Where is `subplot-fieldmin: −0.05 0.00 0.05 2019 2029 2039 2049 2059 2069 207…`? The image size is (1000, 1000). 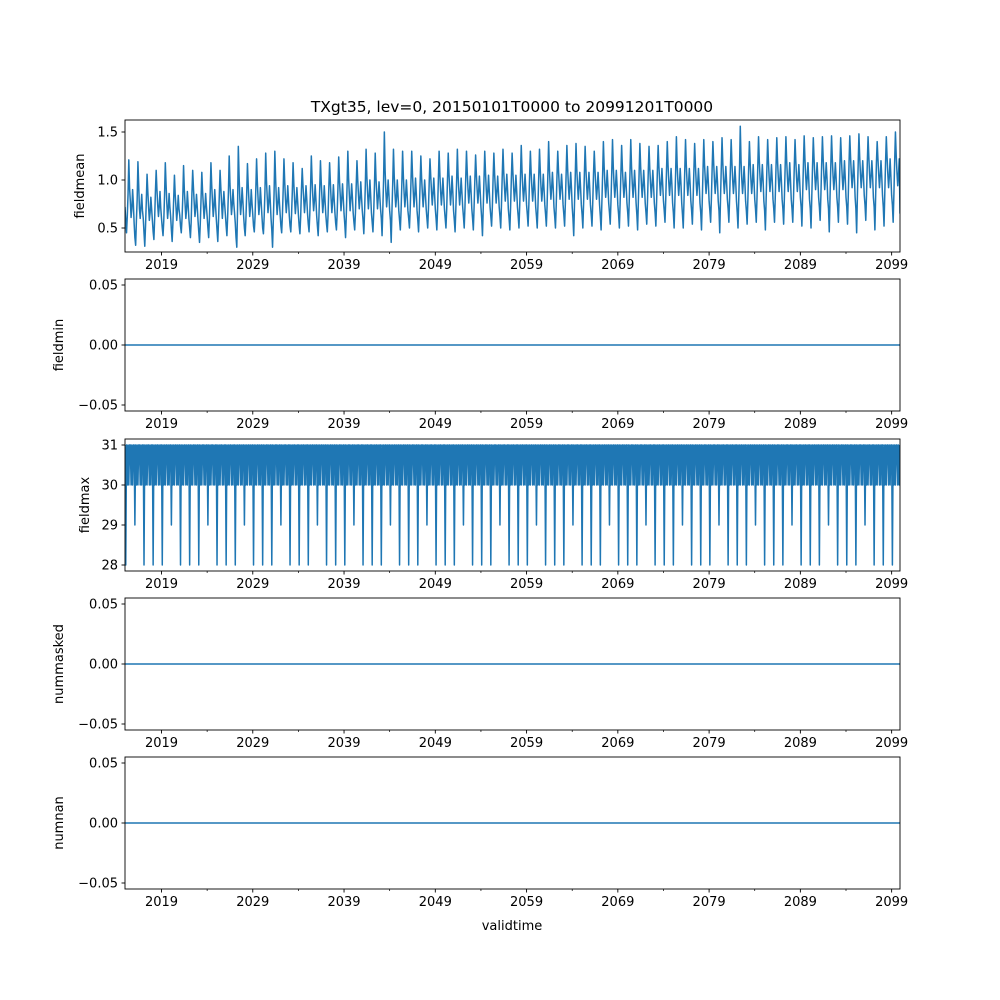 subplot-fieldmin: −0.05 0.00 0.05 2019 2029 2039 2049 2059 2069 207… is located at coordinates (480, 356).